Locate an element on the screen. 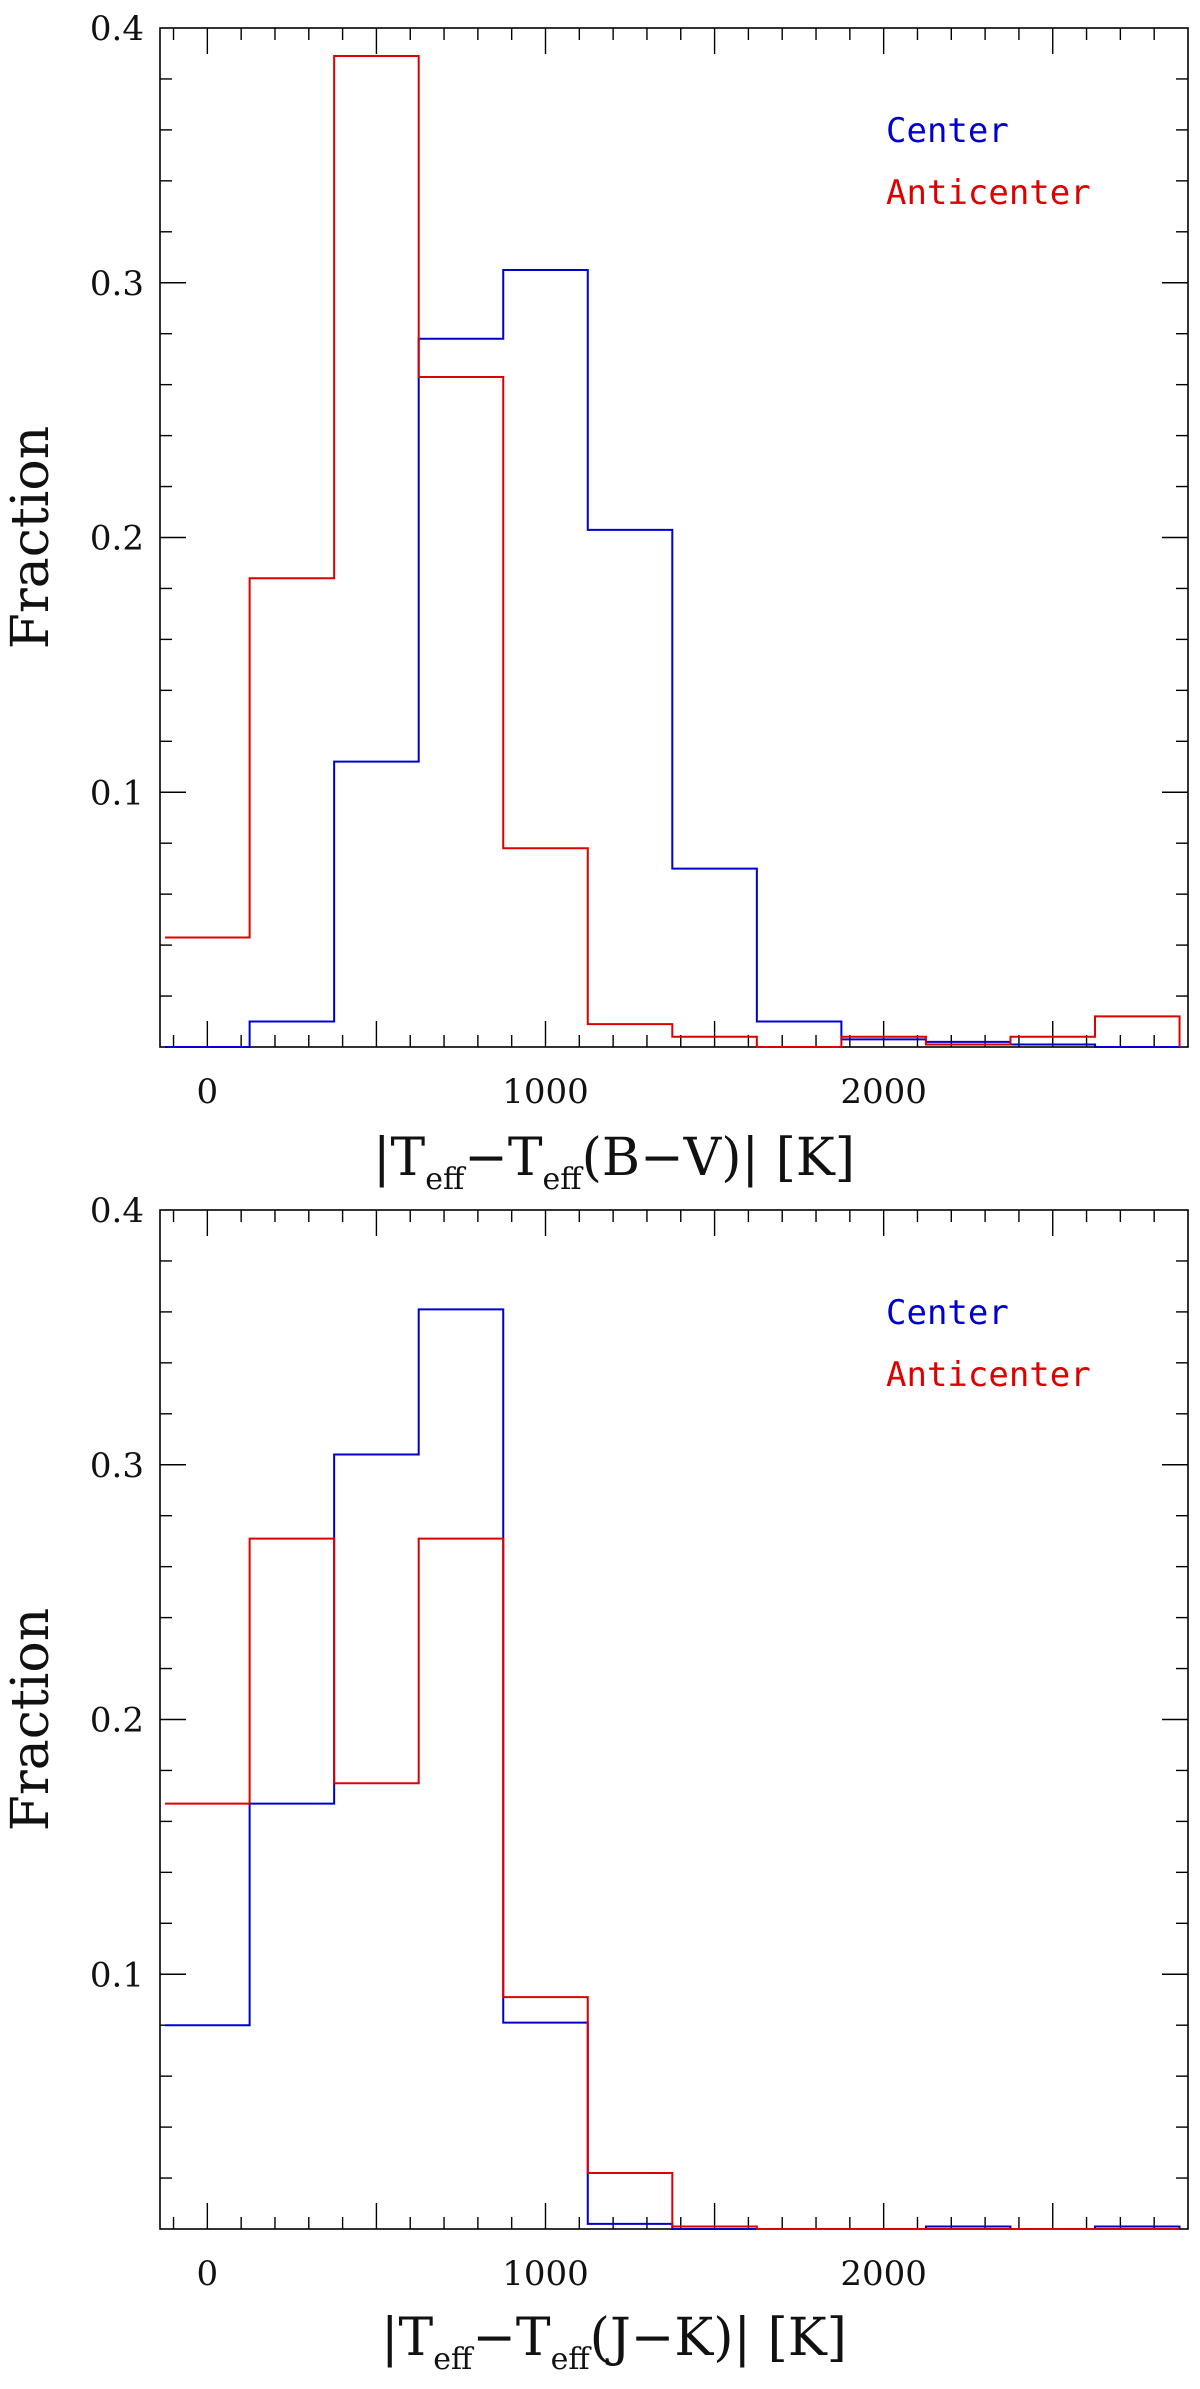 Image resolution: width=1200 pixels, height=2389 pixels. x-axis-title-part: (J−K)| [K] is located at coordinates (718, 2338).